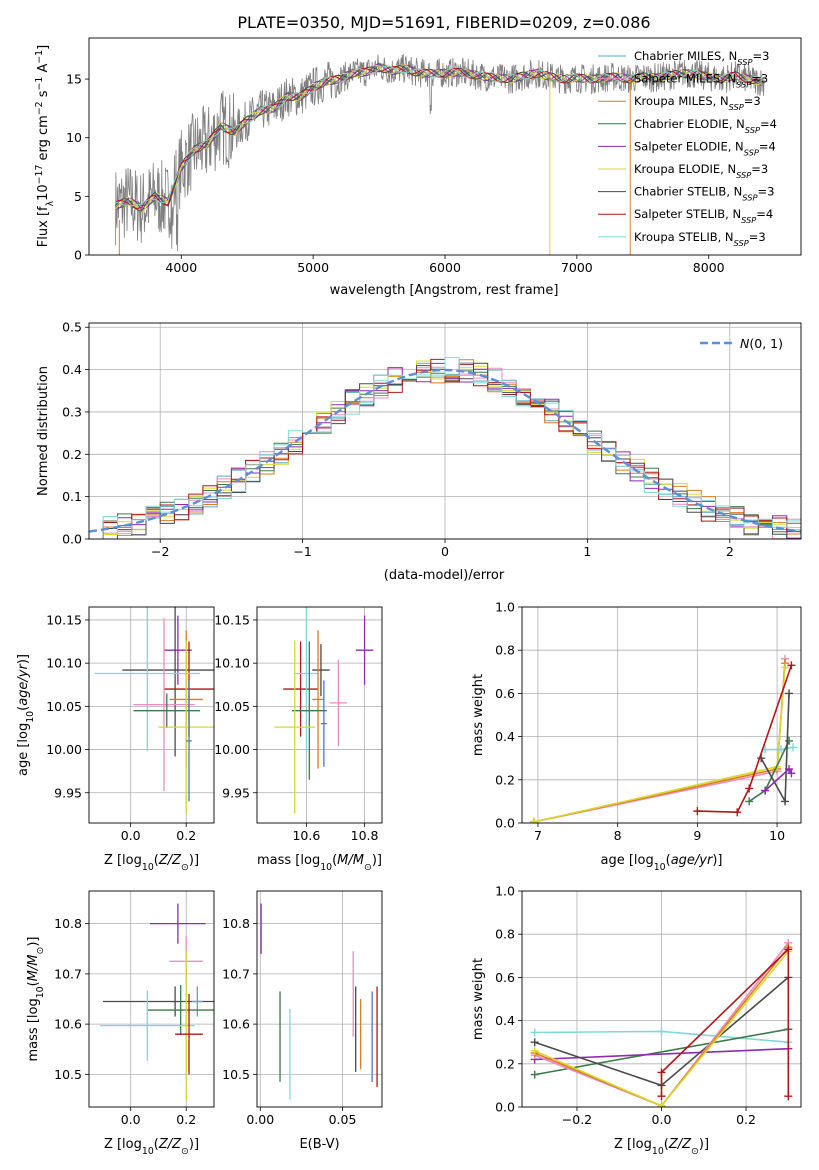 The width and height of the screenshot is (819, 1170). I want to click on x-tick-label: 7, so click(538, 835).